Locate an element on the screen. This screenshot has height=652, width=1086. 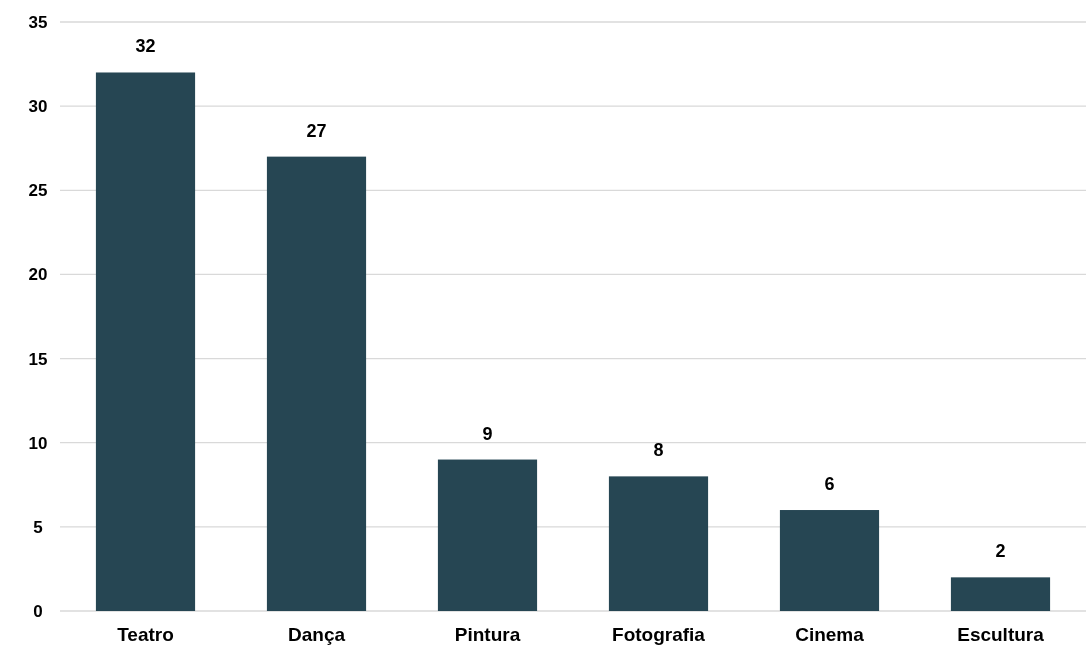
y-tick-label: 5 is located at coordinates (38, 527).